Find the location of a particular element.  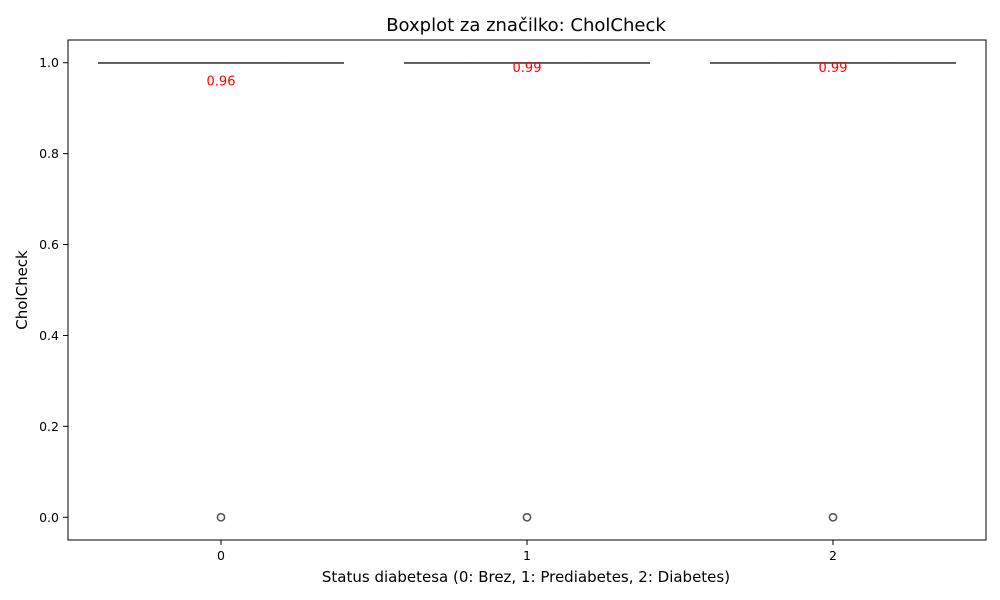

y-tick-label: 0.0 is located at coordinates (49, 517).